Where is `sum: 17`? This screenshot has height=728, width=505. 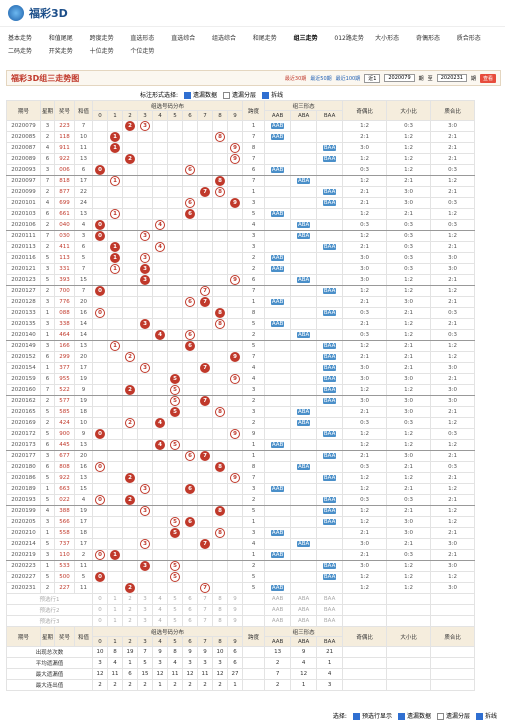
sum: 17 is located at coordinates (83, 181).